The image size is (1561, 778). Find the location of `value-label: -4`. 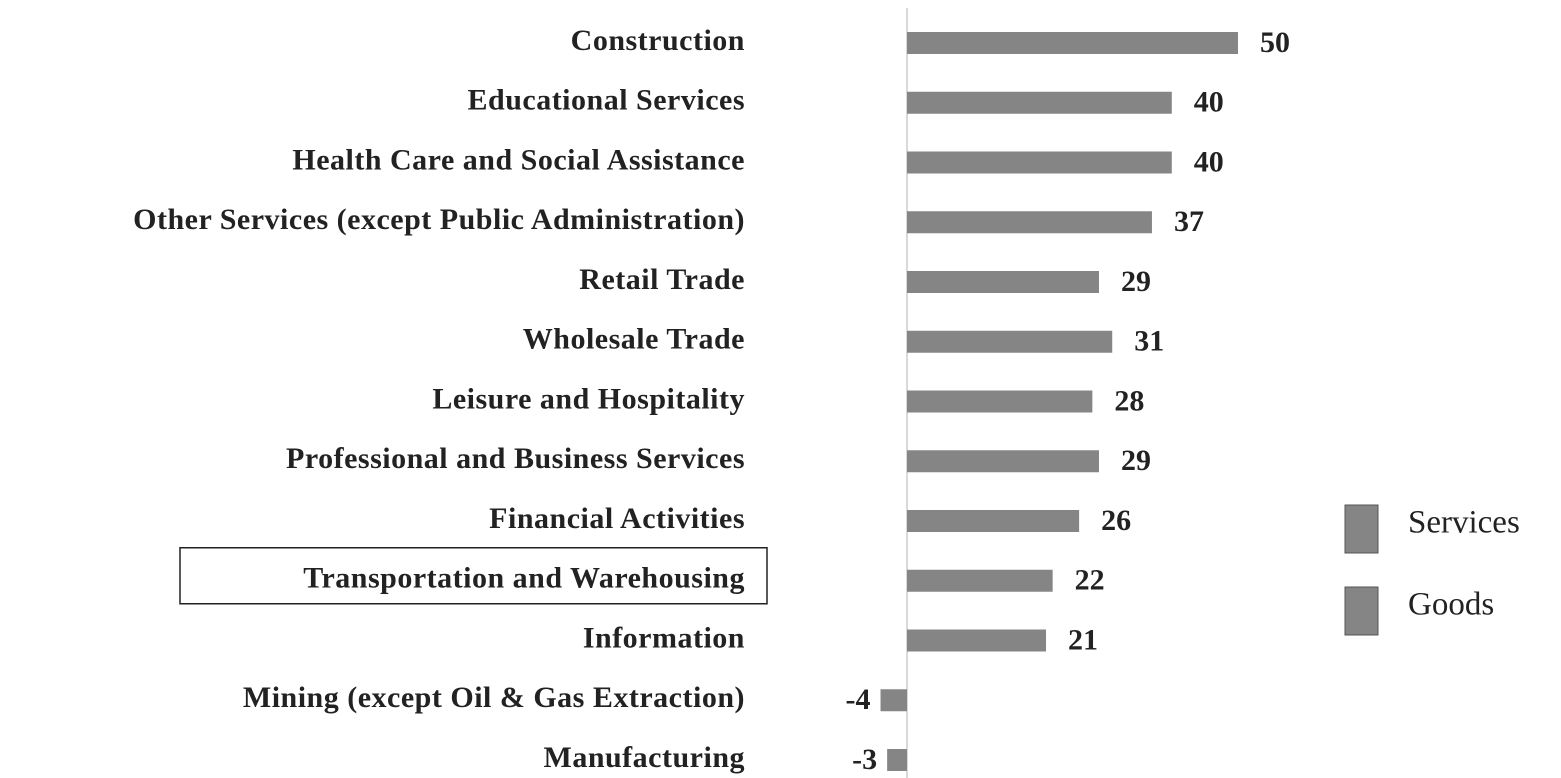

value-label: -4 is located at coordinates (858, 699).